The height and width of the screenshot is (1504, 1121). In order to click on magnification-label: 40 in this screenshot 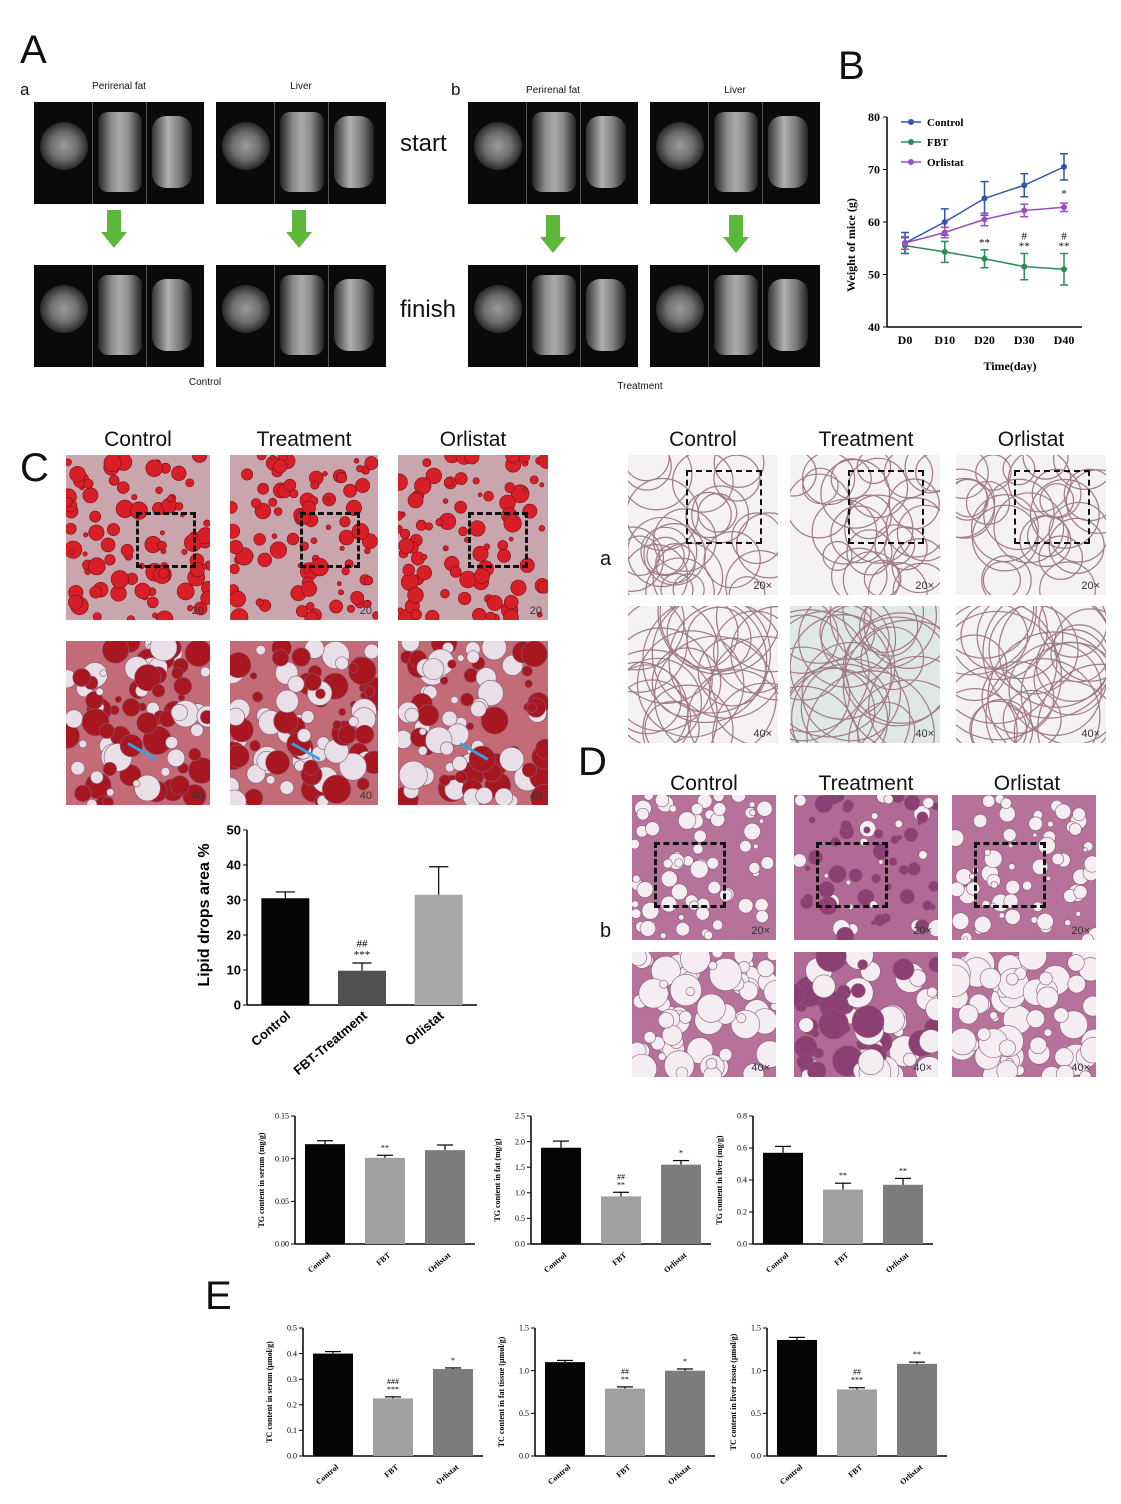, I will do `click(535, 796)`.